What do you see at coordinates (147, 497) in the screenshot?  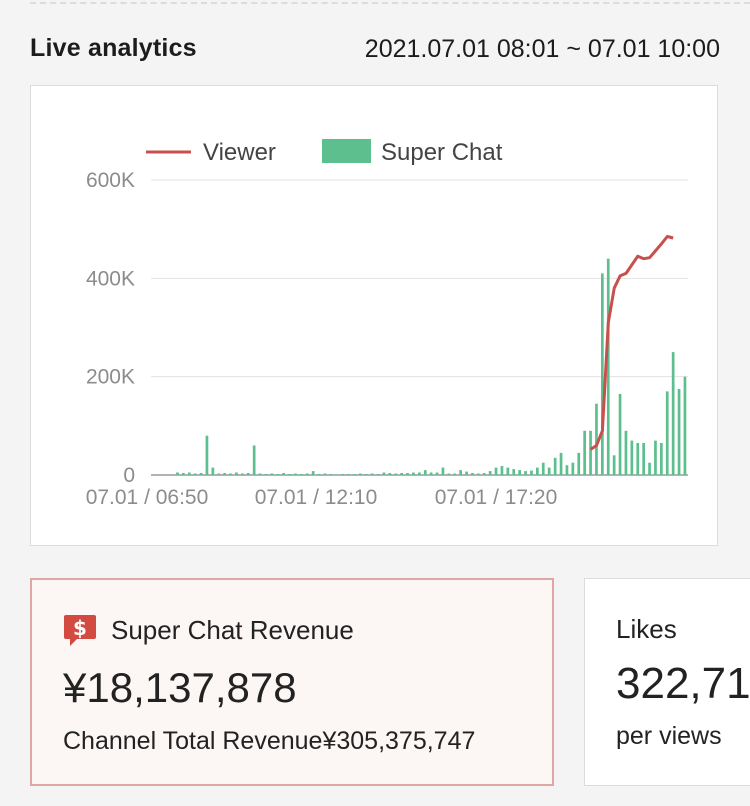 I see `x-tick-label: 07.01 / 06:50` at bounding box center [147, 497].